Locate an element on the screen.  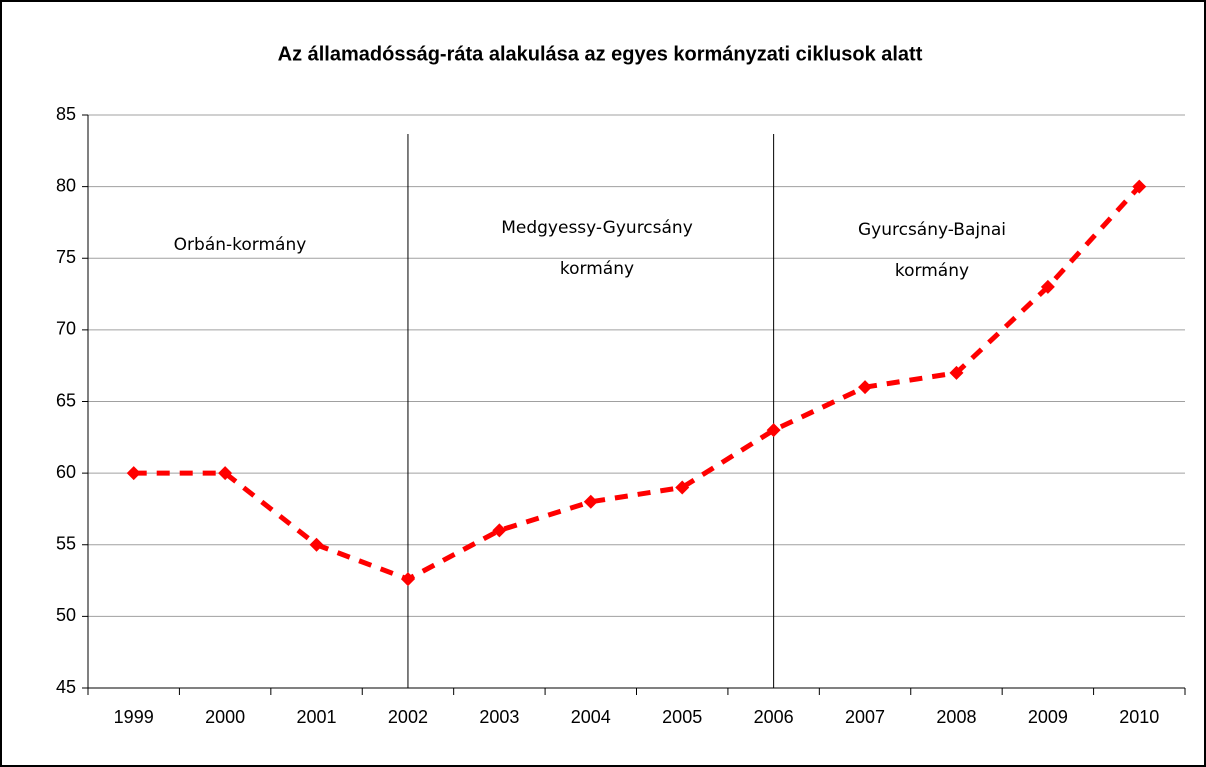
x-tick-label: 2006 is located at coordinates (774, 717).